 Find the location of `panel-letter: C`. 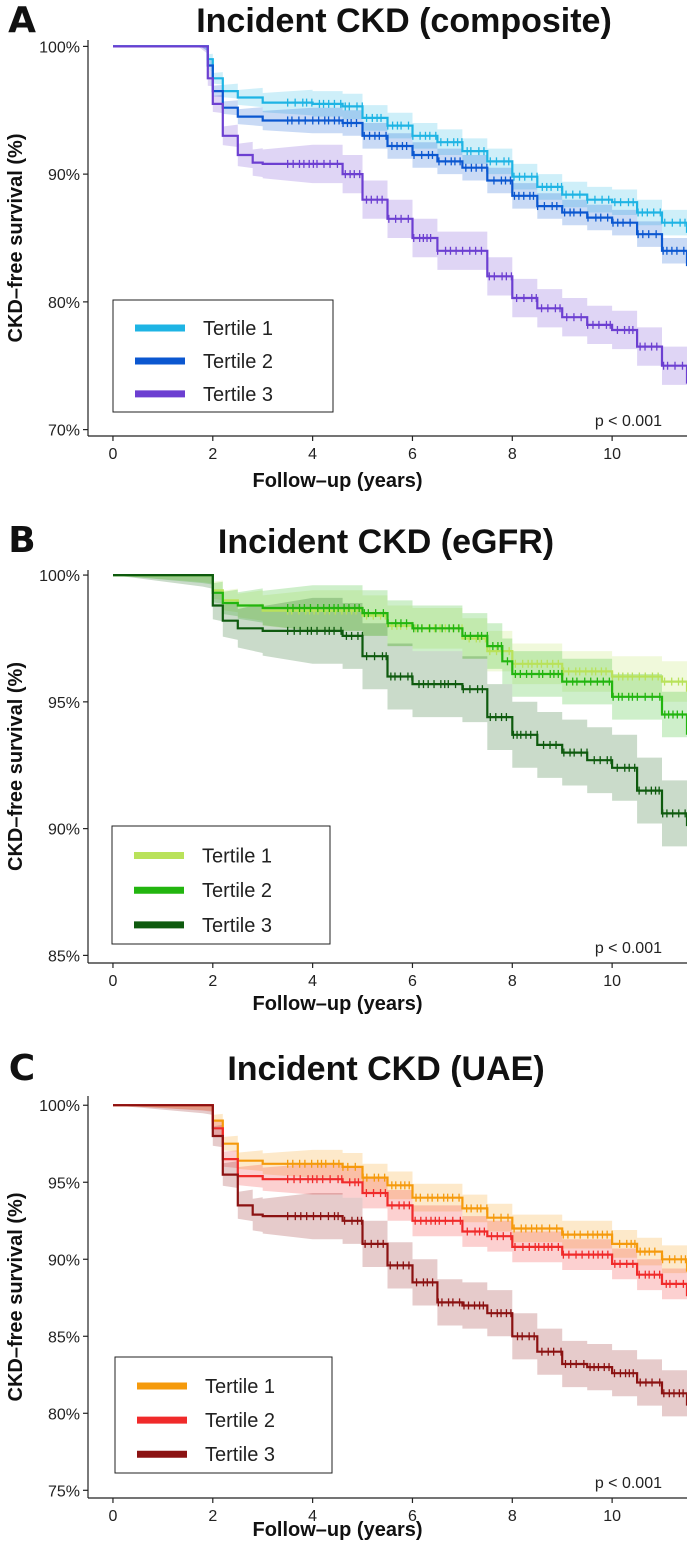

panel-letter: C is located at coordinates (22, 1068).